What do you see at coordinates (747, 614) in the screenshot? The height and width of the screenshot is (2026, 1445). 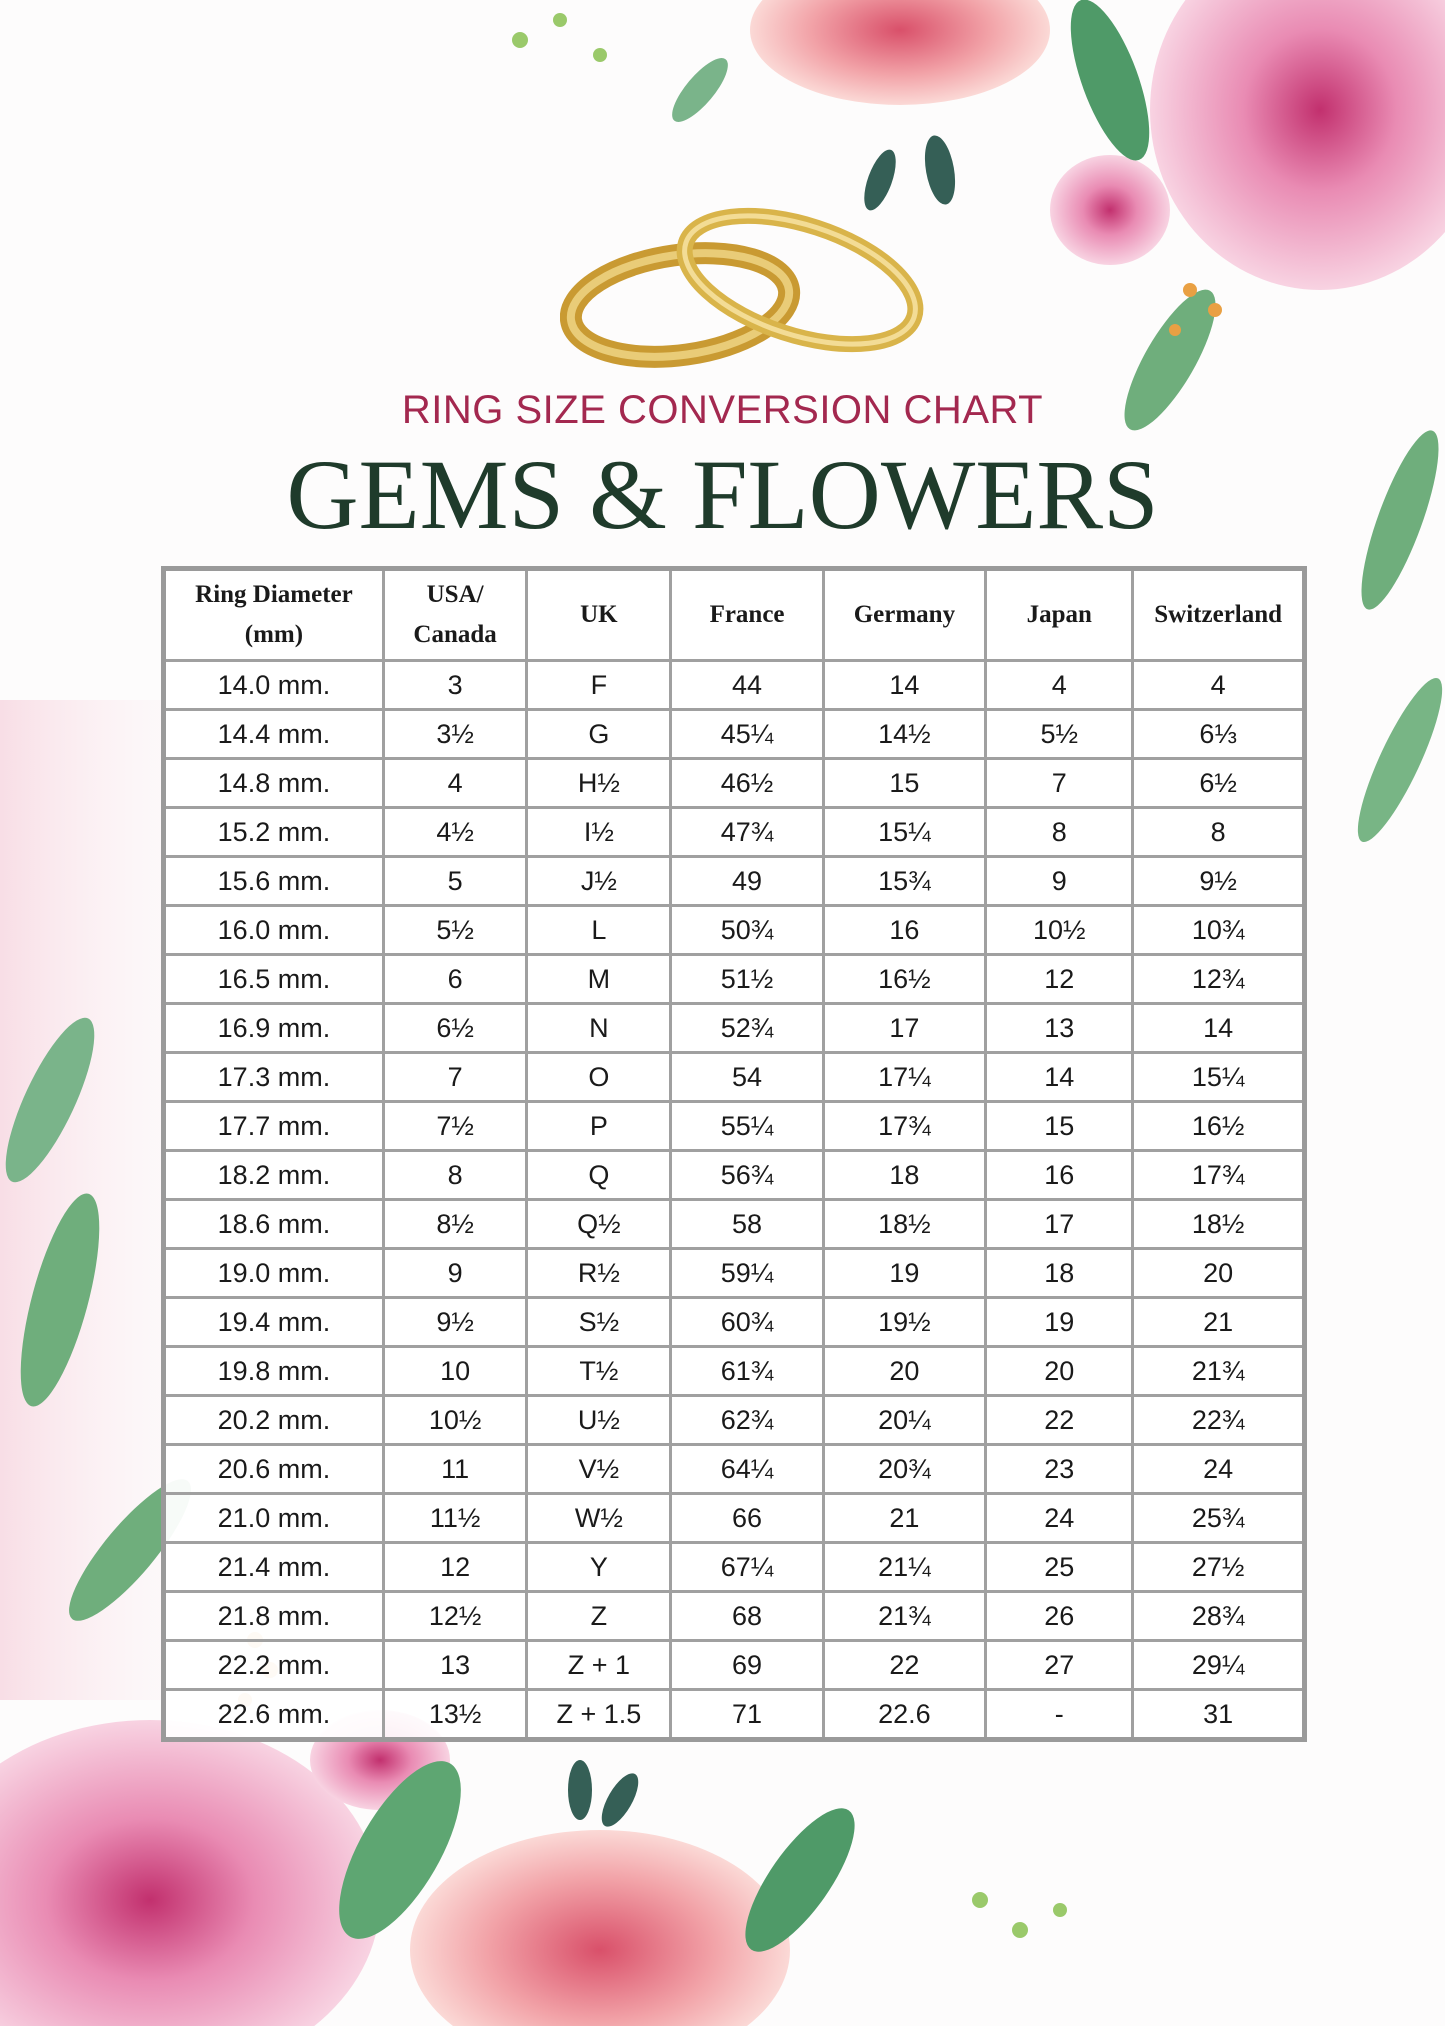 I see `column-header-line: France` at bounding box center [747, 614].